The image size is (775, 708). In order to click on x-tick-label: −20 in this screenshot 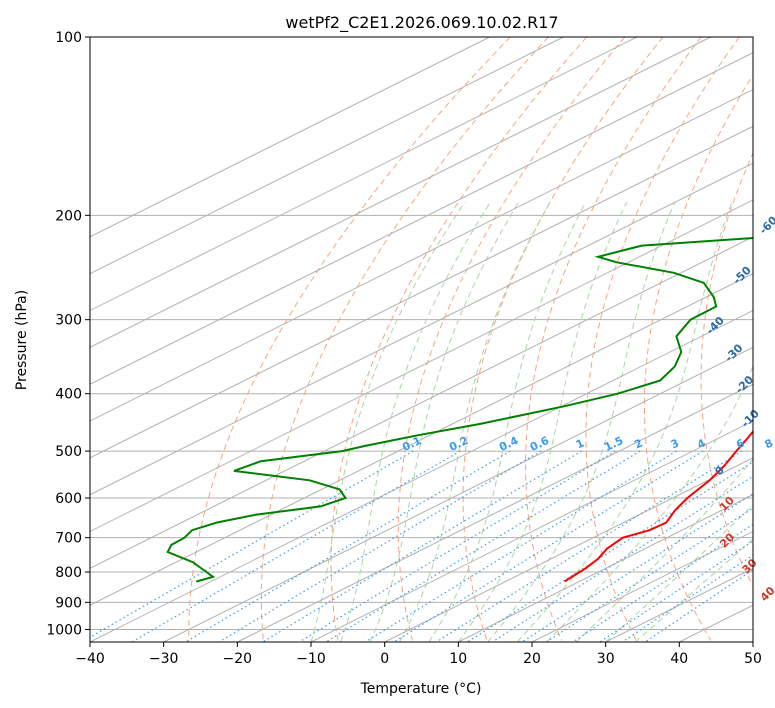, I will do `click(238, 659)`.